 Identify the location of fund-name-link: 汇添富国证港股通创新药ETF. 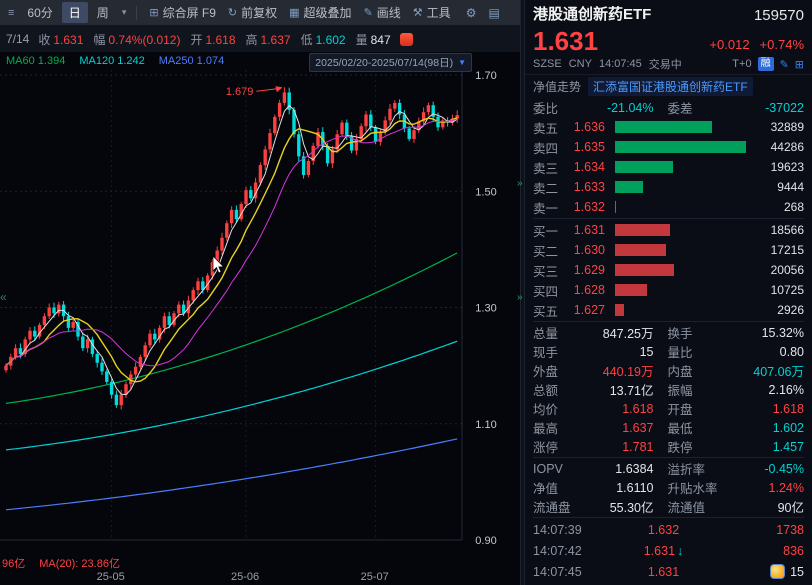
(670, 86).